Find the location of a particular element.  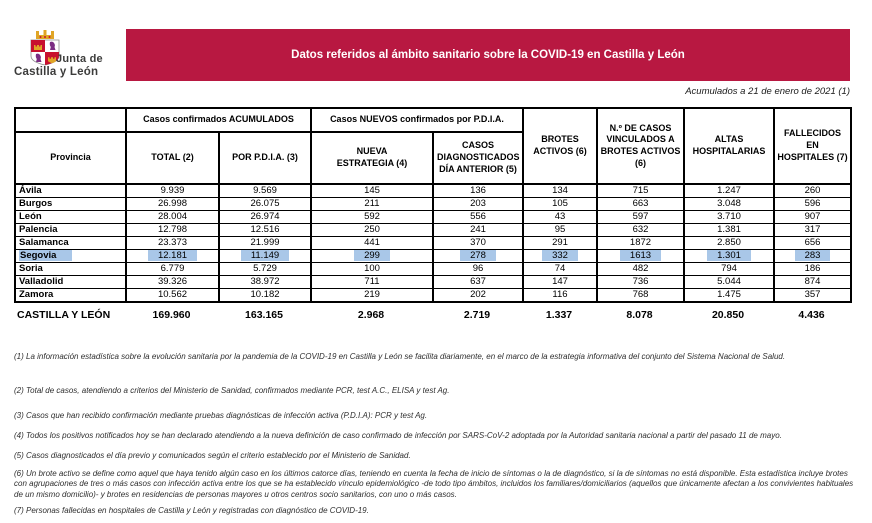

highlighted-cell: 12.181 is located at coordinates (172, 255).